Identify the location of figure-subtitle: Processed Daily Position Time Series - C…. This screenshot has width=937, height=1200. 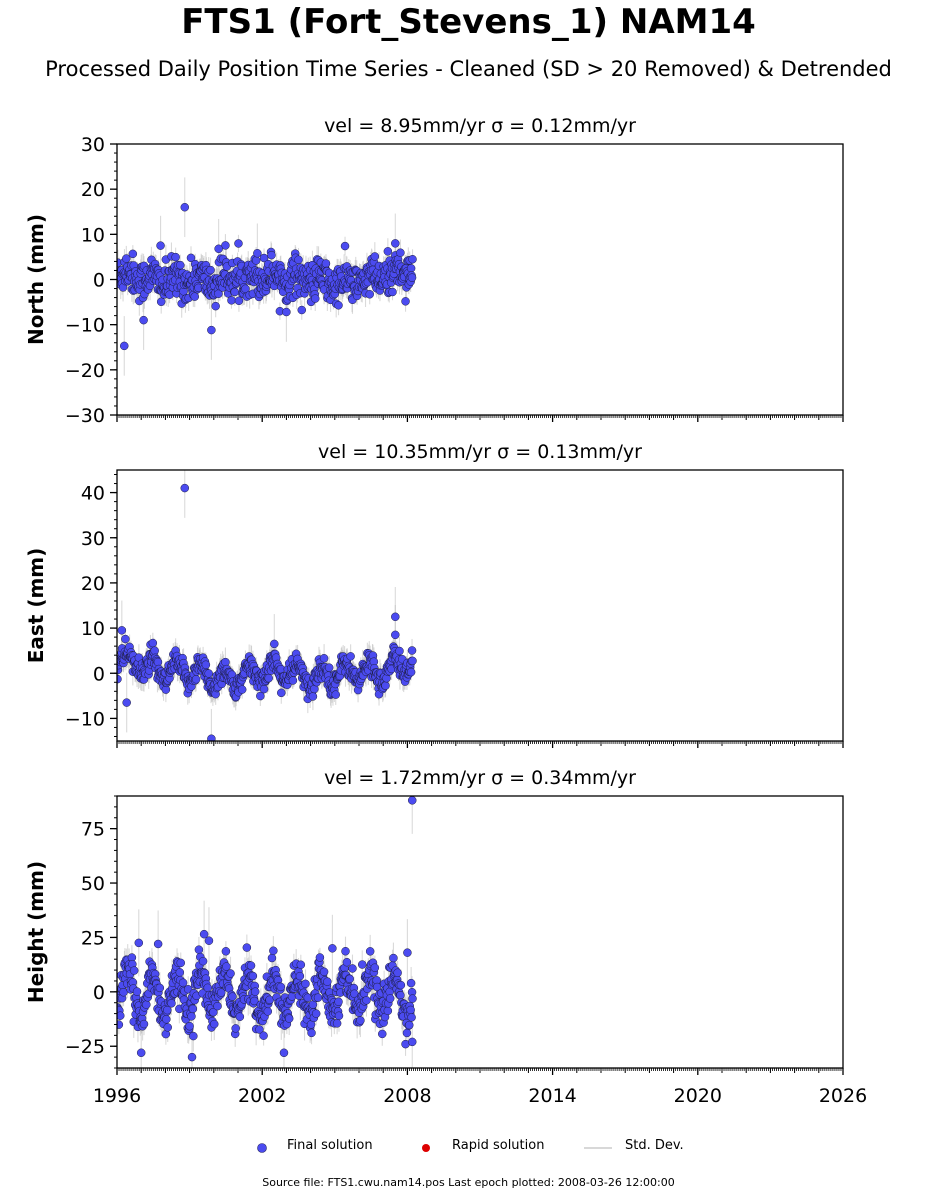
(468, 69).